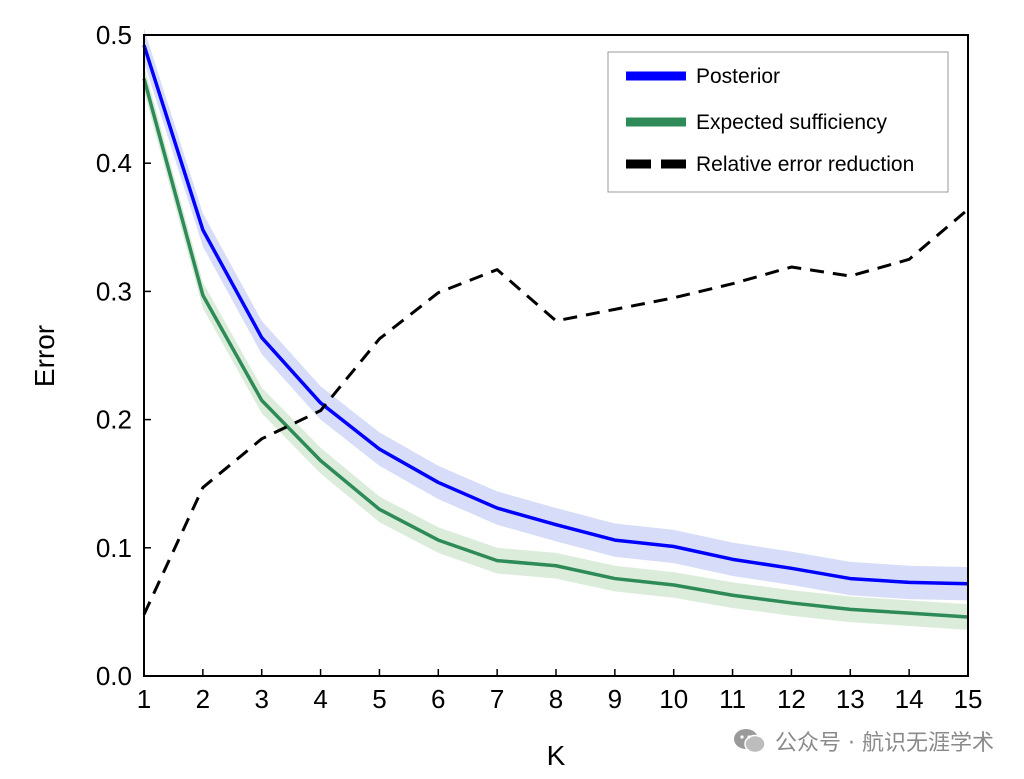  What do you see at coordinates (114, 291) in the screenshot?
I see `y-tick-label: 0.3` at bounding box center [114, 291].